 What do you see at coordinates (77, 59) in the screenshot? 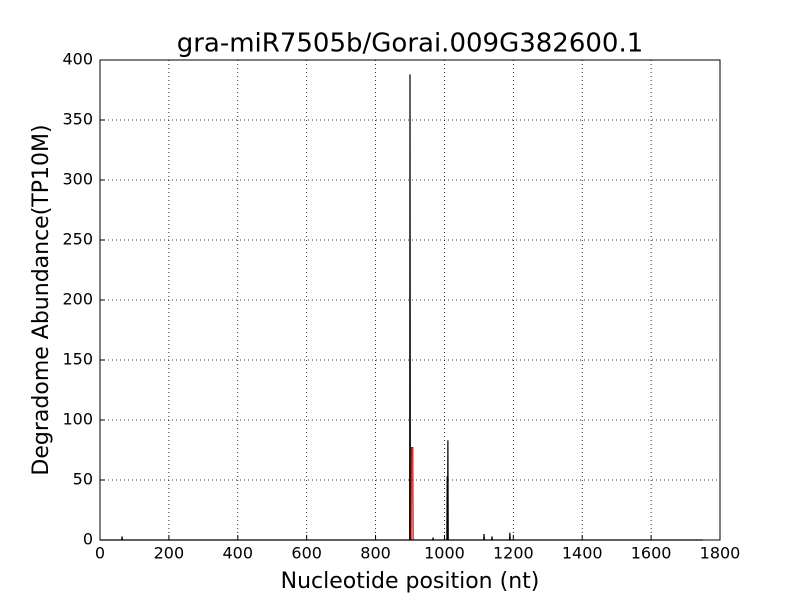
I see `y-tick-label: 400` at bounding box center [77, 59].